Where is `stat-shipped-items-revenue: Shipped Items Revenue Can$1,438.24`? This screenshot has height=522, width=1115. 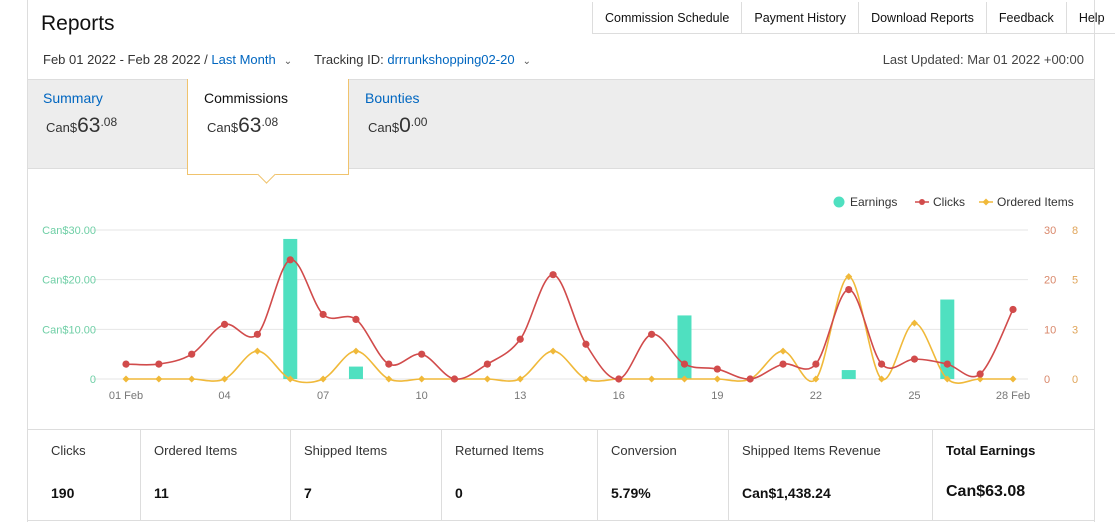 stat-shipped-items-revenue: Shipped Items Revenue Can$1,438.24 is located at coordinates (830, 475).